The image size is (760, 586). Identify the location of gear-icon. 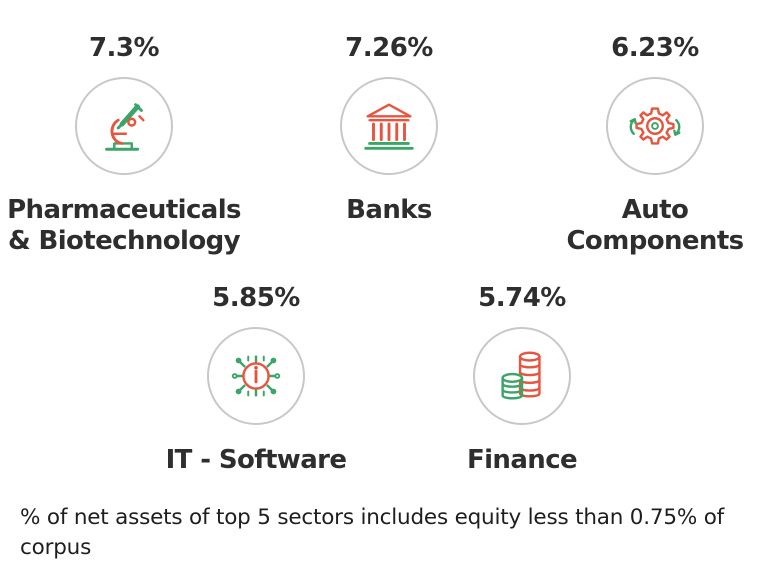
(655, 126).